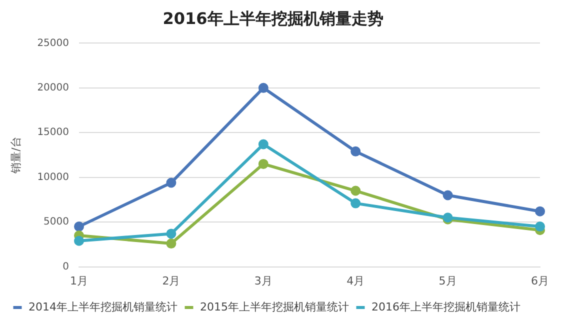  Describe the element at coordinates (66, 266) in the screenshot. I see `y-tick-label: 0` at that location.